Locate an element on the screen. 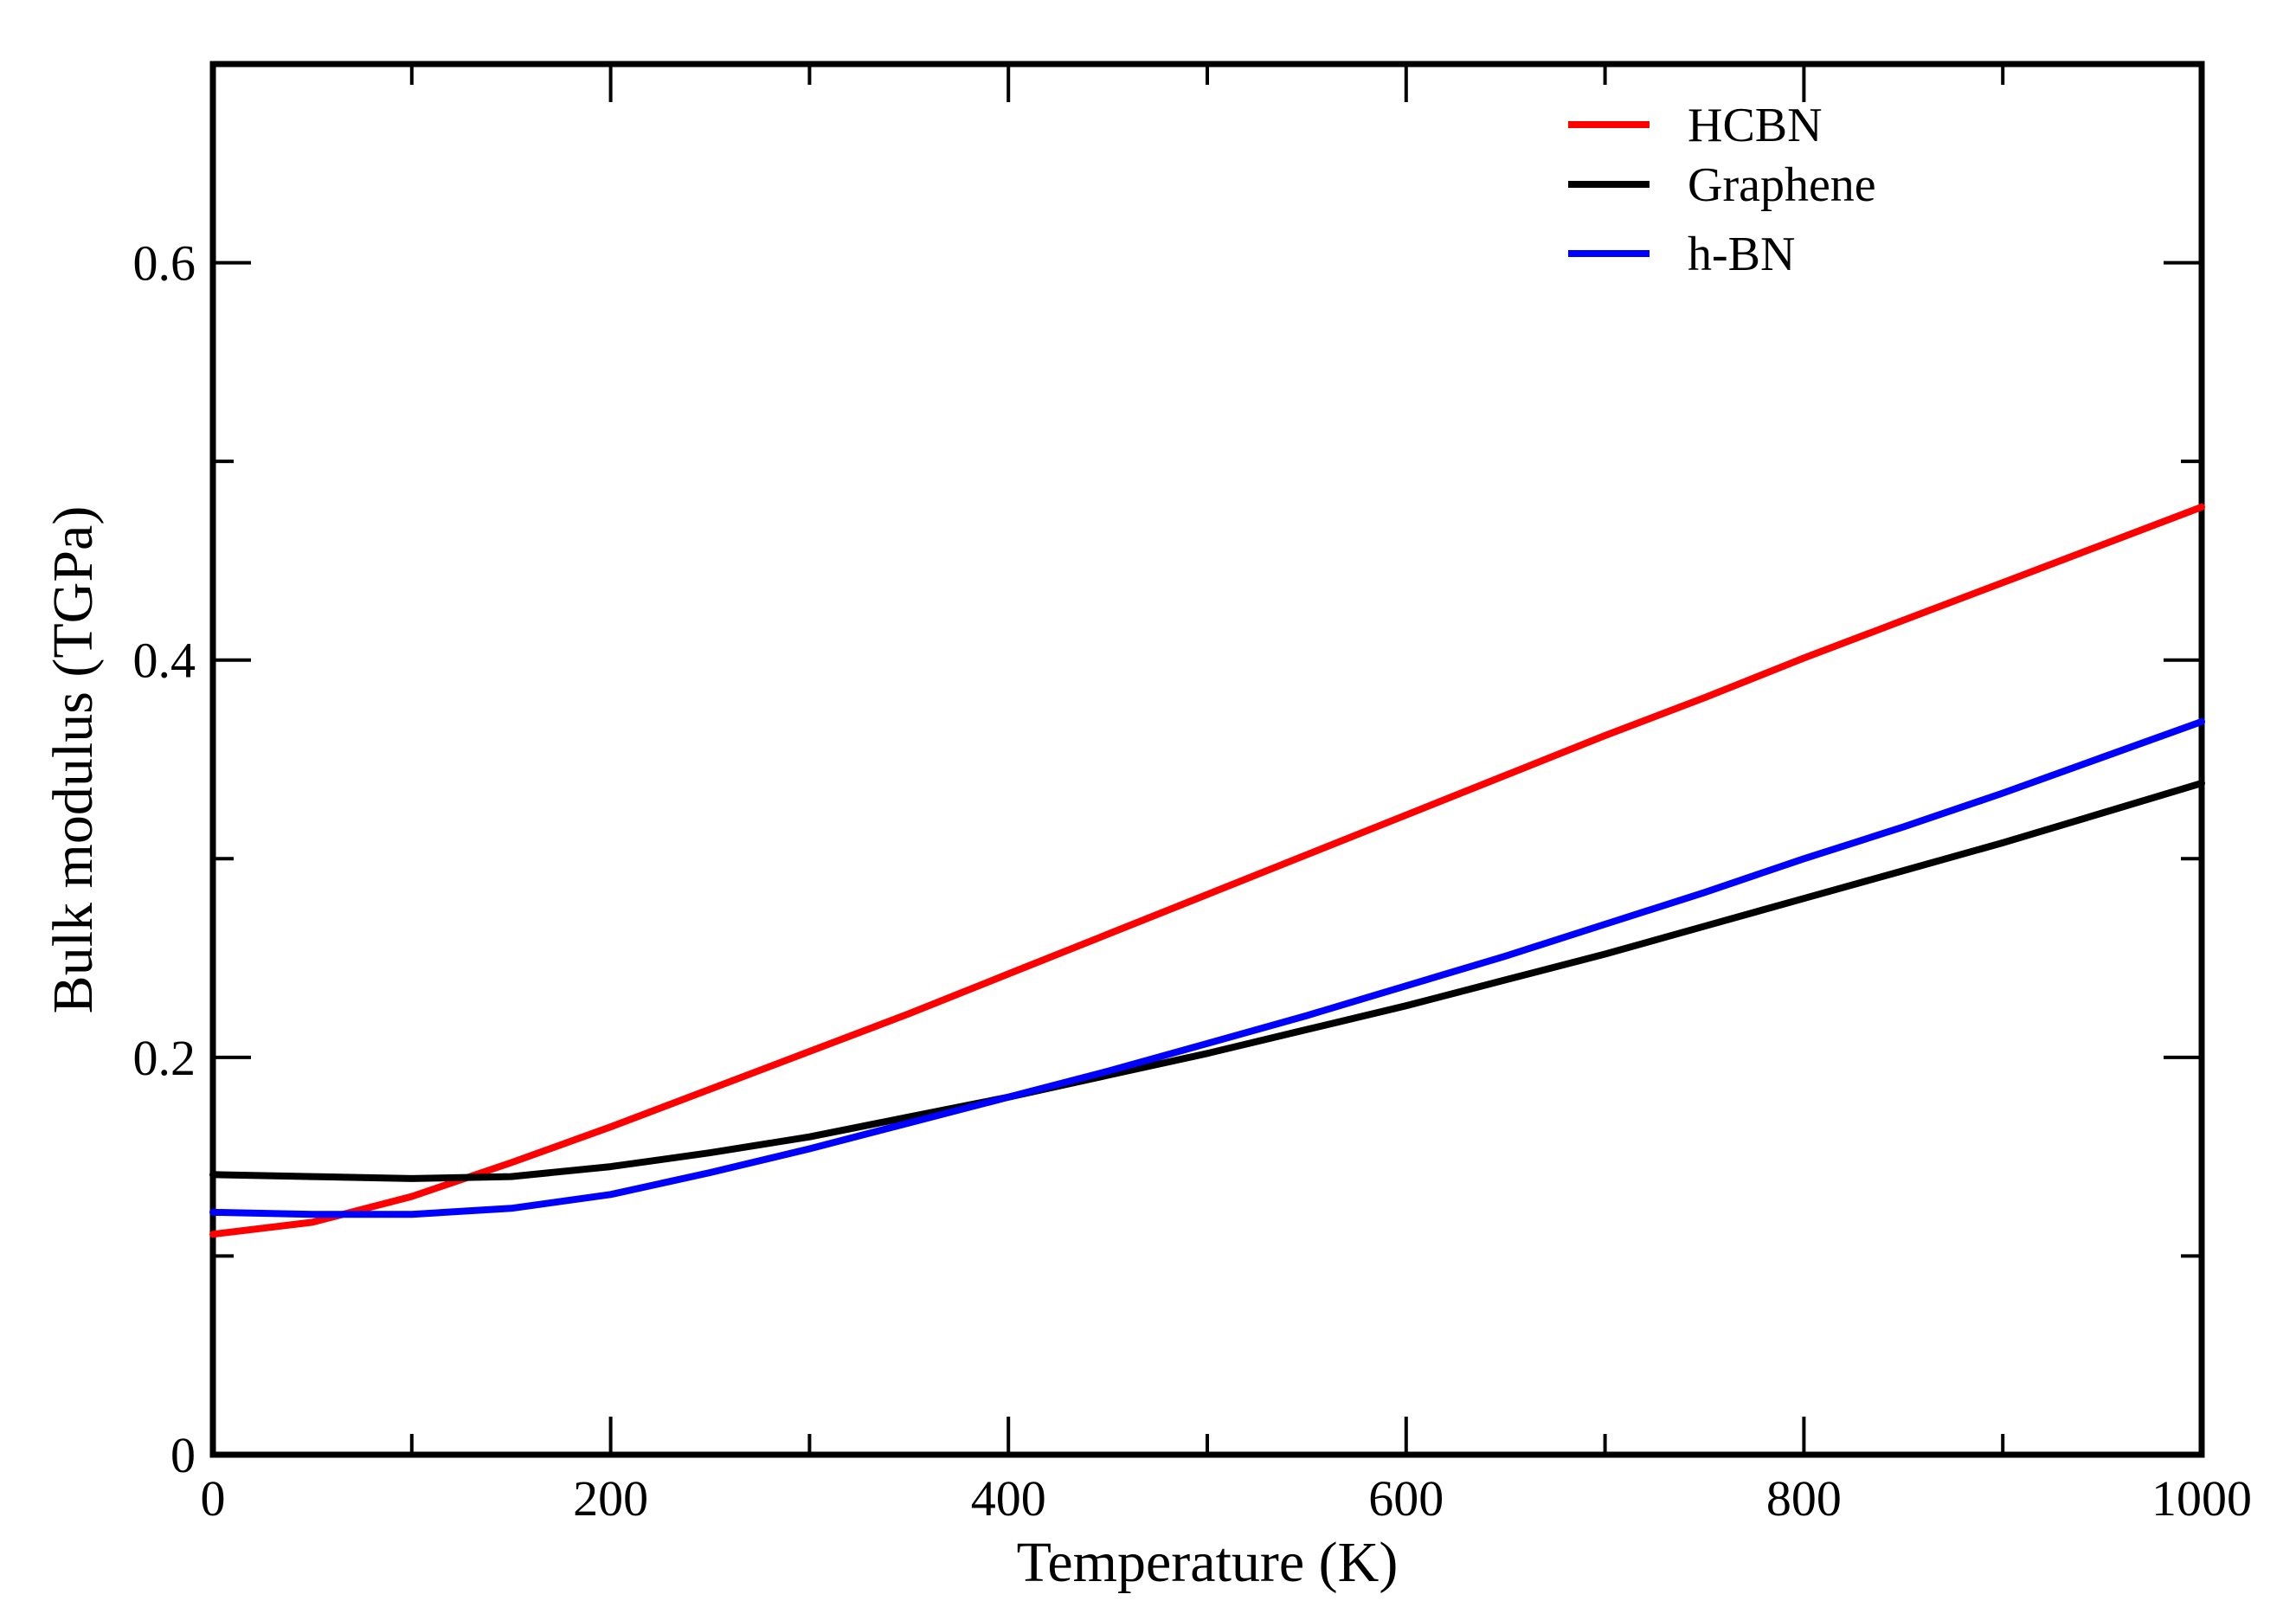 The height and width of the screenshot is (1620, 2296). y-tick-label: 0.4 is located at coordinates (164, 661).